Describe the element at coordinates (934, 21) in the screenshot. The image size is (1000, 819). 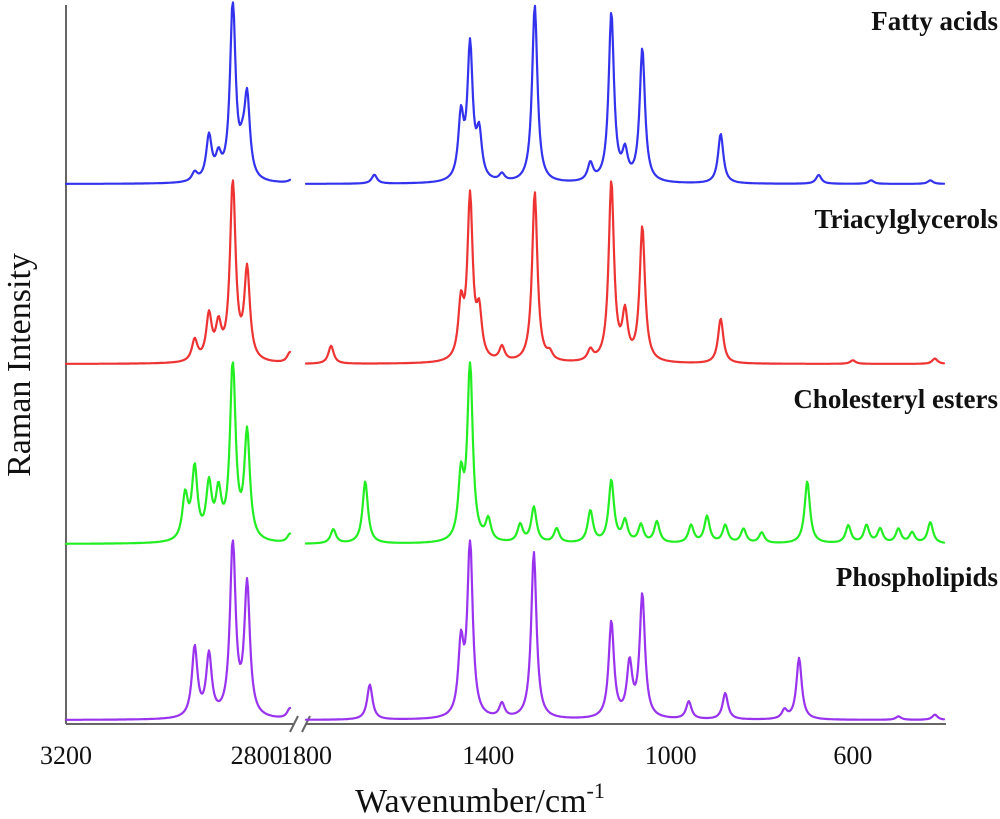
I see `legend-label-fatty-acids: Fatty acids` at that location.